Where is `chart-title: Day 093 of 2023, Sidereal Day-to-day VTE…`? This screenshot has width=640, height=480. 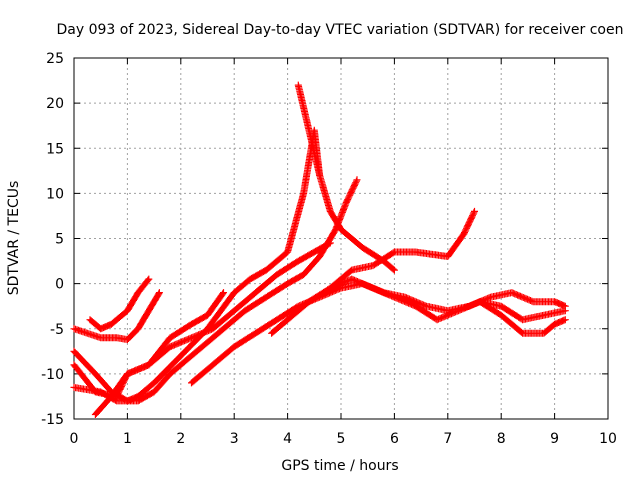 chart-title: Day 093 of 2023, Sidereal Day-to-day VTE… is located at coordinates (340, 30).